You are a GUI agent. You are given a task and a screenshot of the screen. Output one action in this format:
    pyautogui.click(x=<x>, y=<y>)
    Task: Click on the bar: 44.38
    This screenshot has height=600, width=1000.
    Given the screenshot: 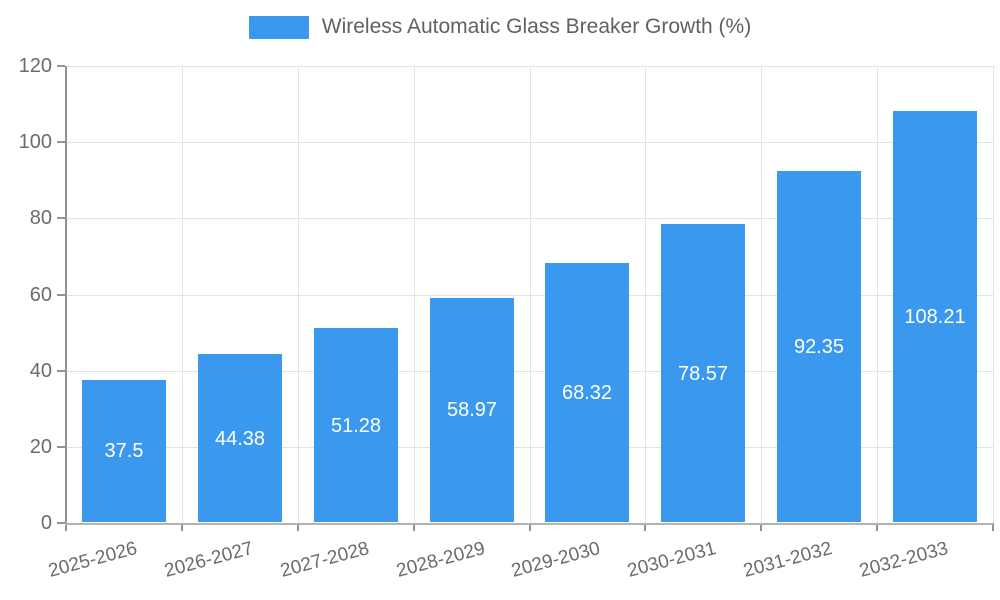 What is the action you would take?
    pyautogui.click(x=240, y=438)
    